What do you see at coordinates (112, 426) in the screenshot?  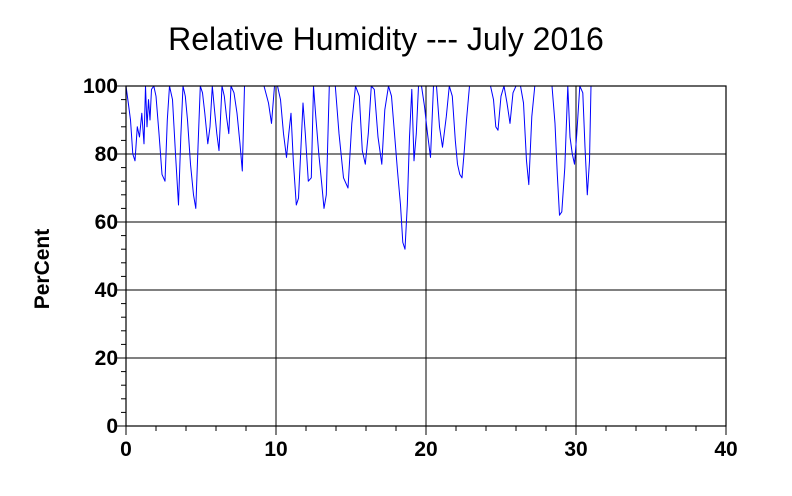 I see `y-tick-label: 0` at bounding box center [112, 426].